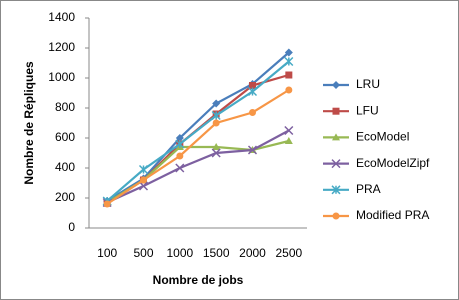 Image resolution: width=459 pixels, height=300 pixels. What do you see at coordinates (252, 253) in the screenshot?
I see `x-tick-label: 2000` at bounding box center [252, 253].